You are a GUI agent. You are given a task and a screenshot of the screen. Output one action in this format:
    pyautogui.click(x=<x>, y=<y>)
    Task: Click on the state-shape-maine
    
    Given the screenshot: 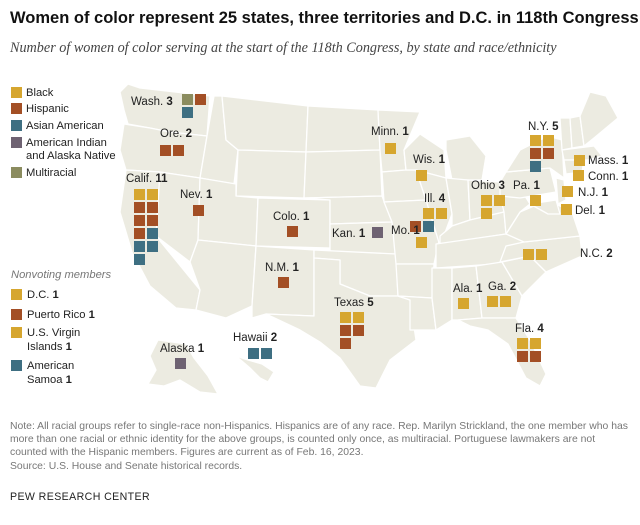 What is the action you would take?
    pyautogui.click(x=599, y=119)
    